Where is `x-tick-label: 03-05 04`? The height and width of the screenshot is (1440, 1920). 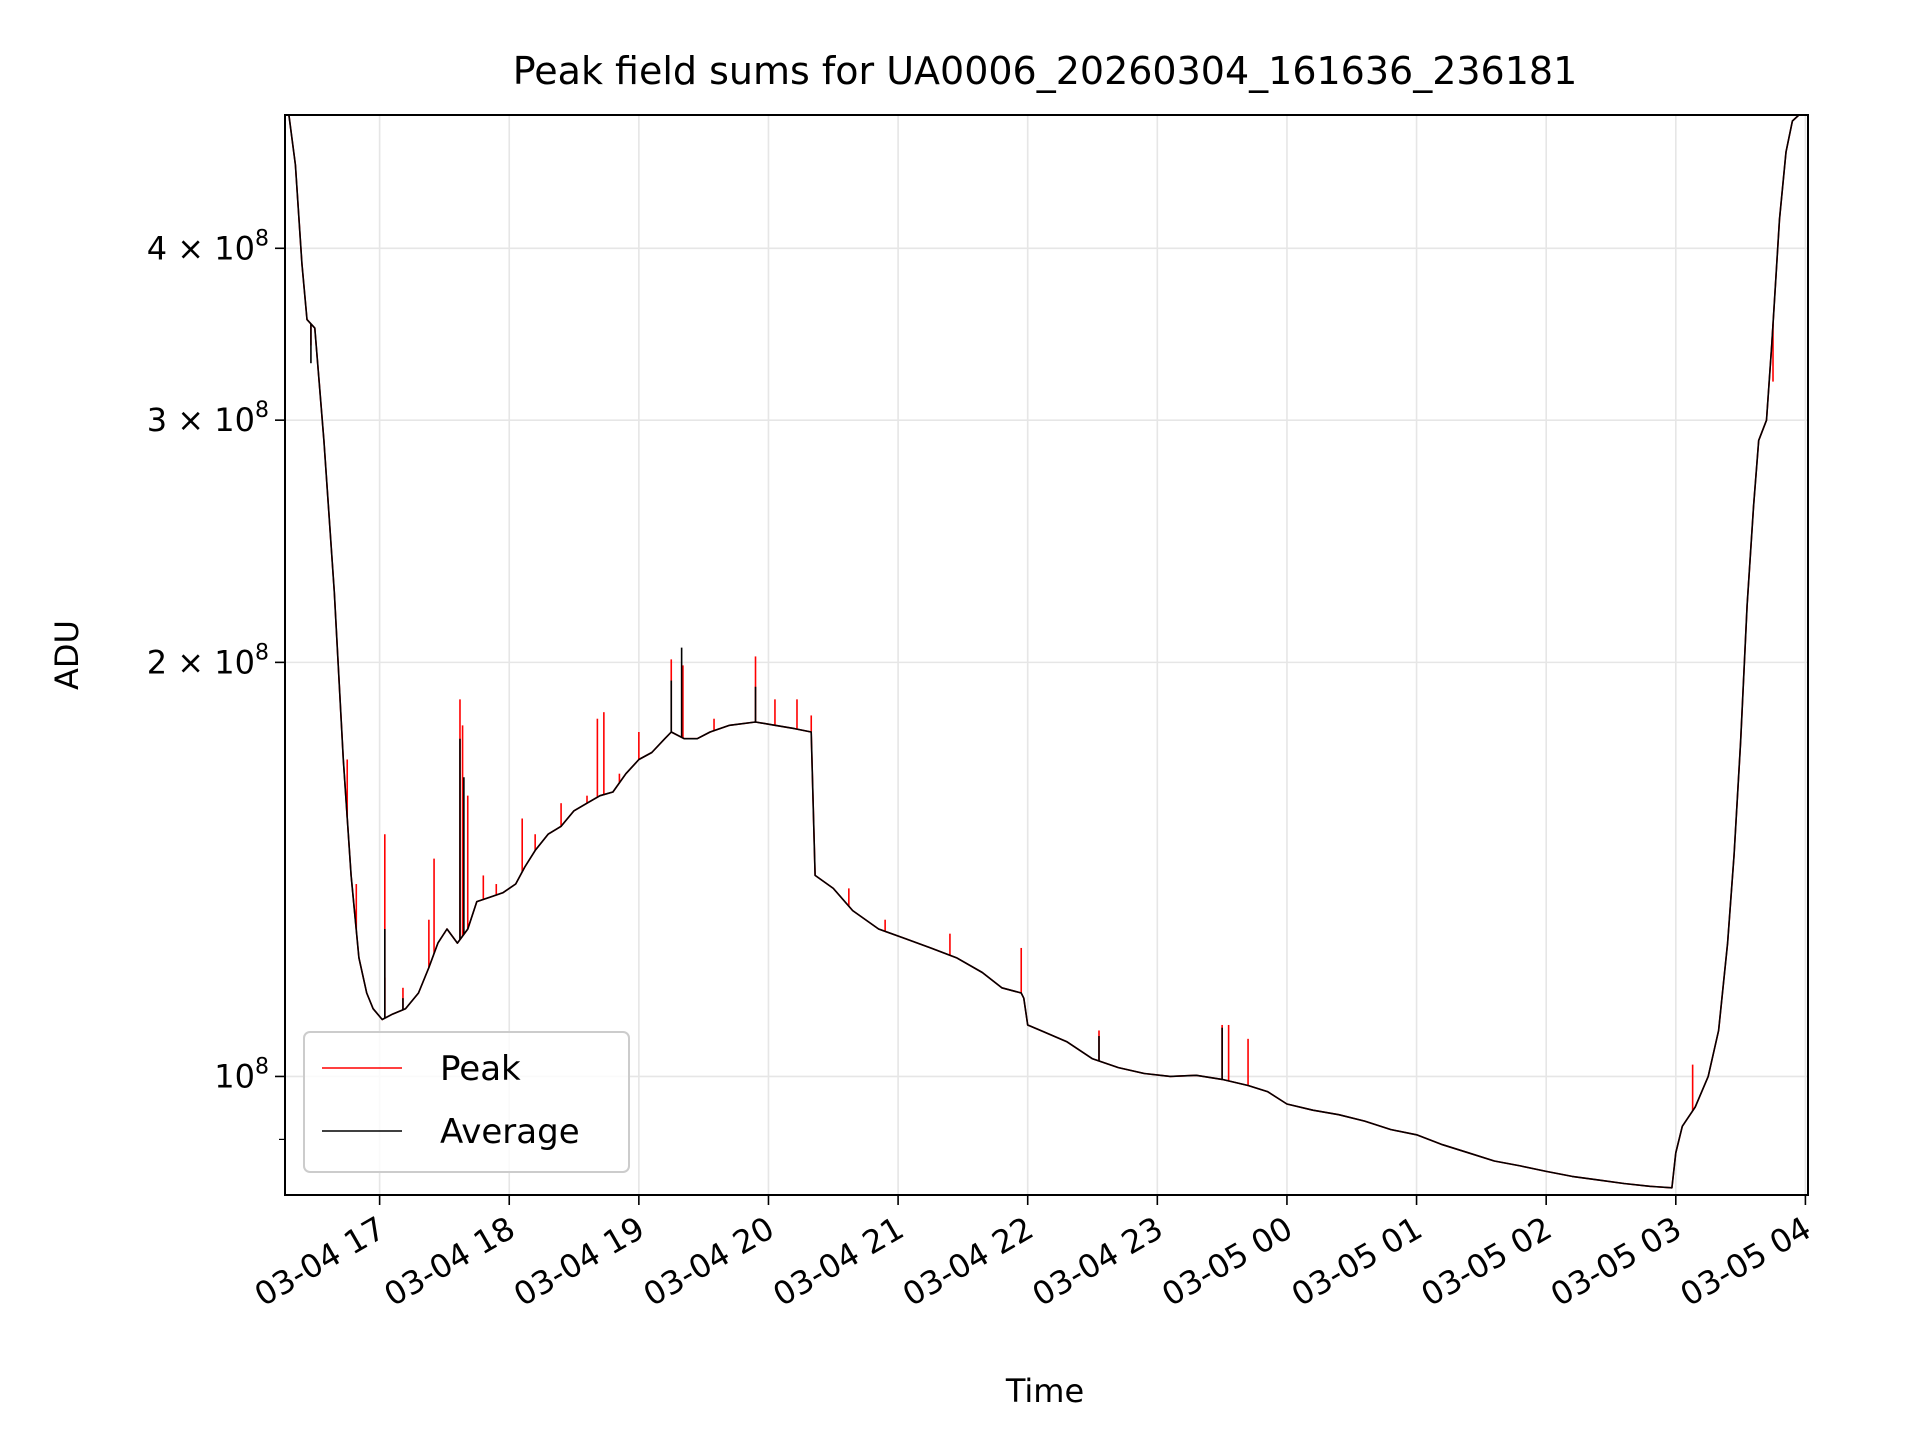 x-tick-label: 03-05 04 is located at coordinates (1746, 1261).